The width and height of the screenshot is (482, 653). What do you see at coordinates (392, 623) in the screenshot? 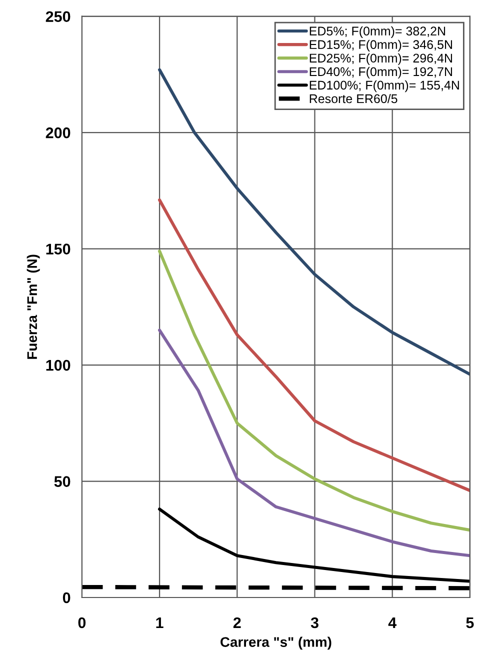
I see `x-tick-label: 4` at bounding box center [392, 623].